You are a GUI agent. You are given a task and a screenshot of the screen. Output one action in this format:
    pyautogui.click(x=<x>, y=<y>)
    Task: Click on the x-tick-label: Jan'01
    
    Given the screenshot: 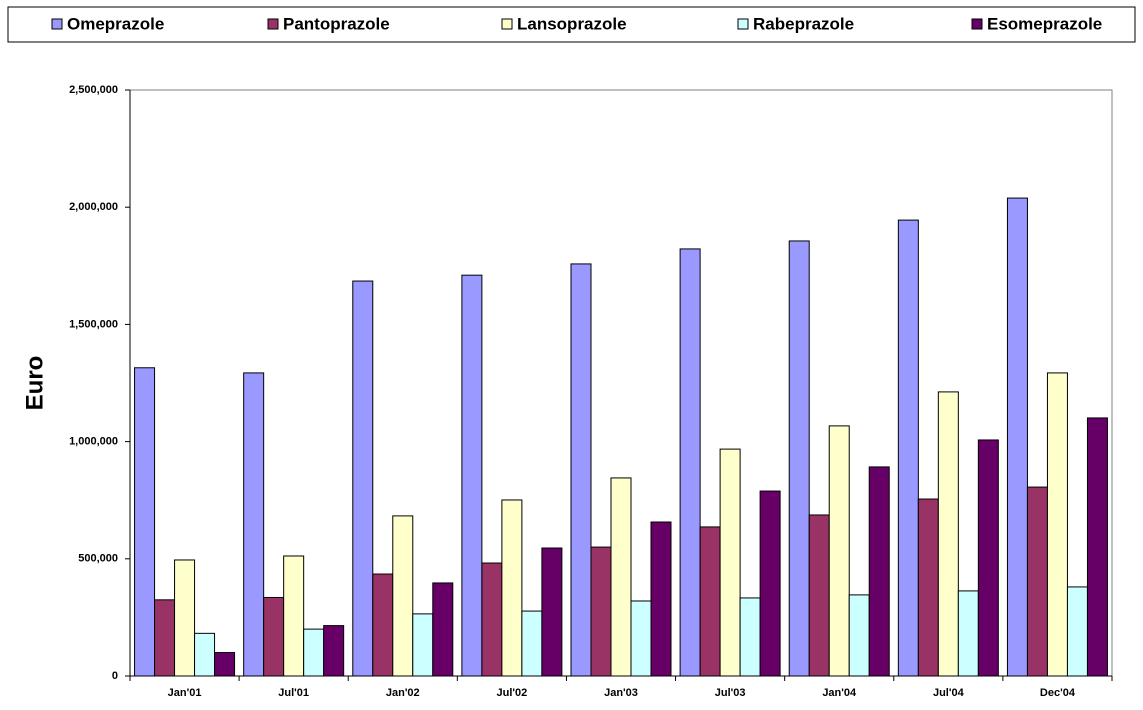 What is the action you would take?
    pyautogui.click(x=185, y=693)
    